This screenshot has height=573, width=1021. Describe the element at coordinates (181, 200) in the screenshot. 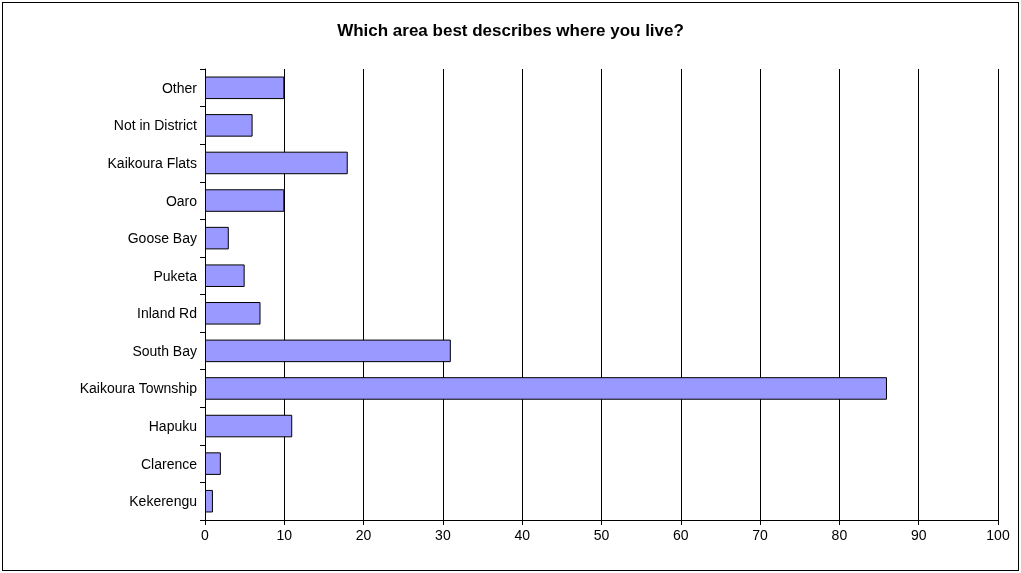

I see `y-tick-label: Oaro` at that location.